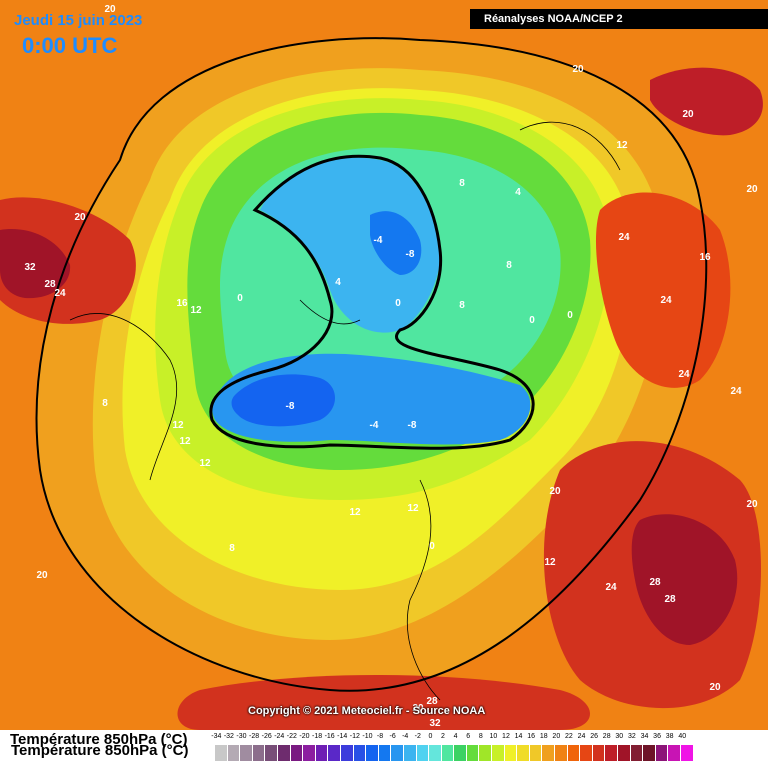 The image size is (768, 768). I want to click on legend-tick-label: -10, so click(367, 736).